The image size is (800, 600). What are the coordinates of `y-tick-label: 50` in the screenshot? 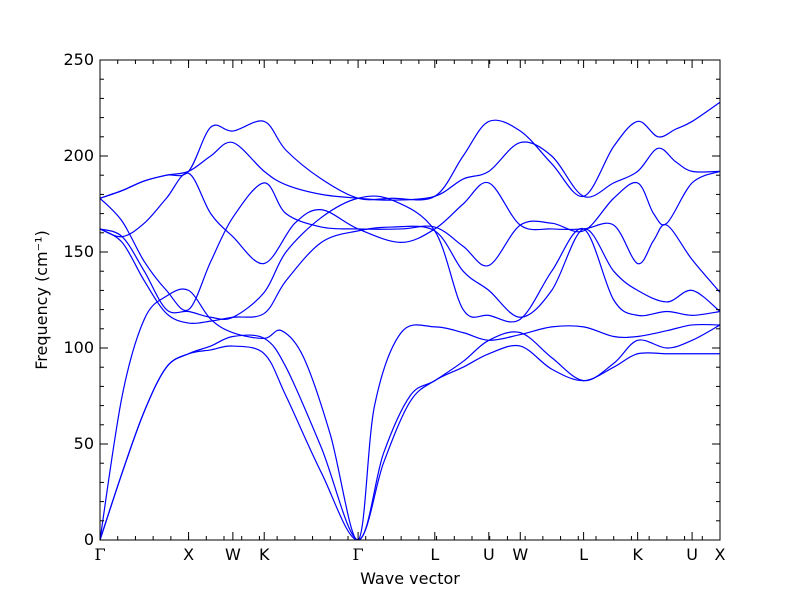 It's located at (84, 443).